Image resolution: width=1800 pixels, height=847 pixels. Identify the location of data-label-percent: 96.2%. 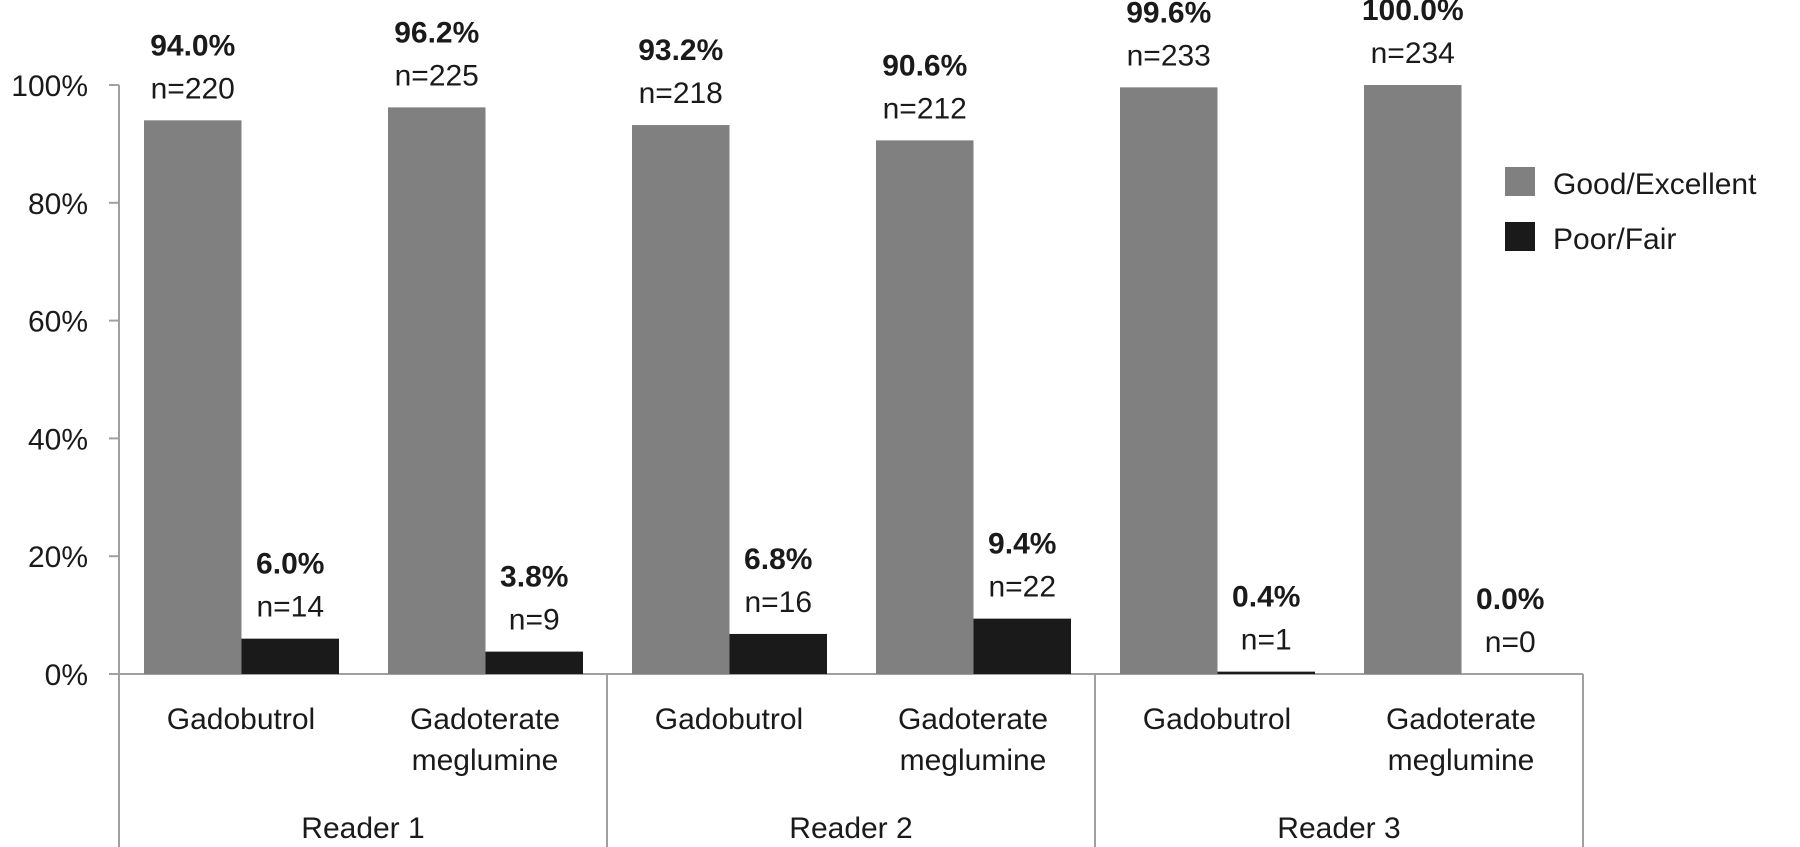
(436, 32).